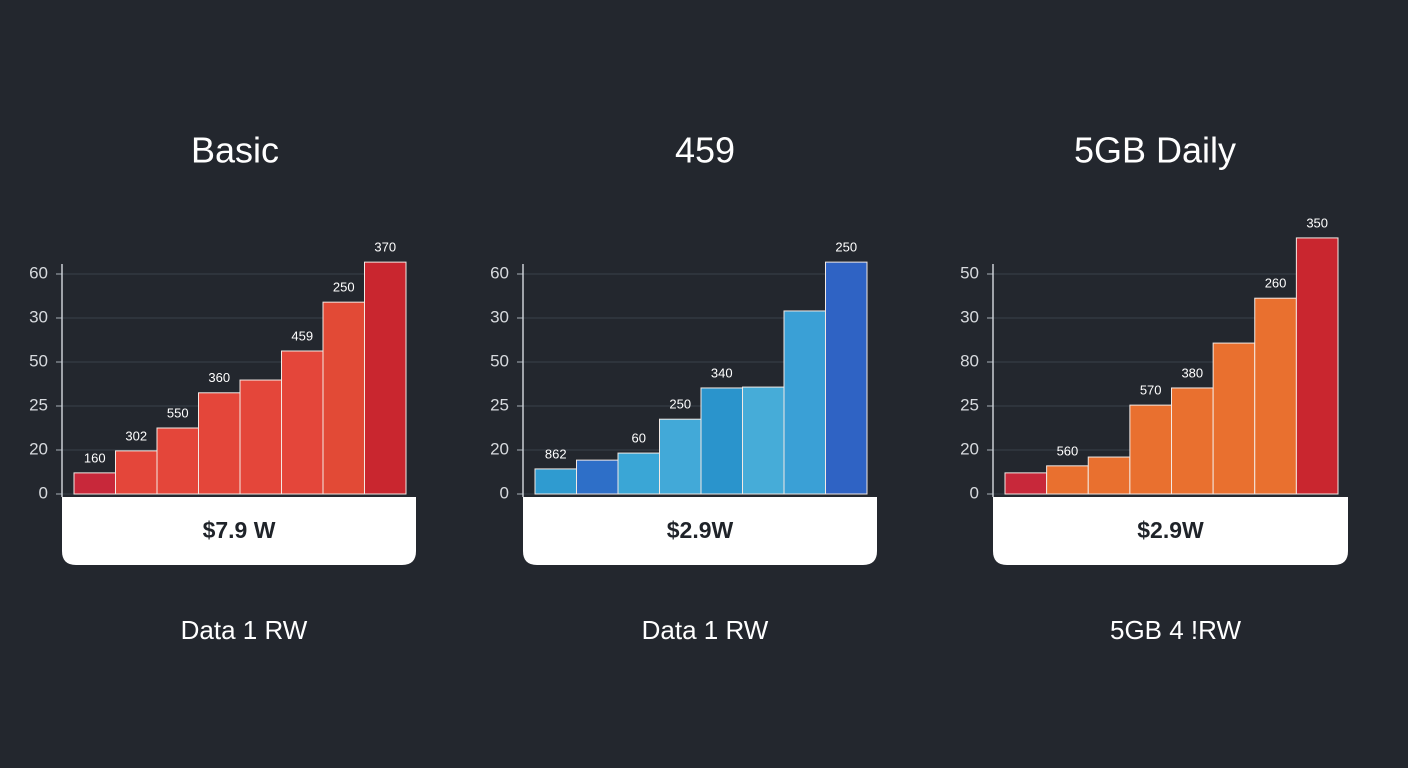 The image size is (1408, 768). What do you see at coordinates (639, 438) in the screenshot?
I see `bar-label: 60` at bounding box center [639, 438].